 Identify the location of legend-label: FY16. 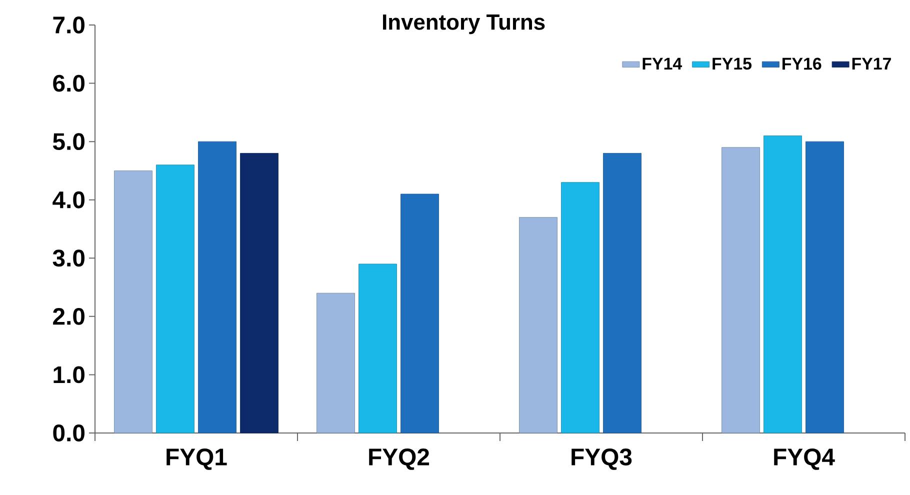
(802, 64).